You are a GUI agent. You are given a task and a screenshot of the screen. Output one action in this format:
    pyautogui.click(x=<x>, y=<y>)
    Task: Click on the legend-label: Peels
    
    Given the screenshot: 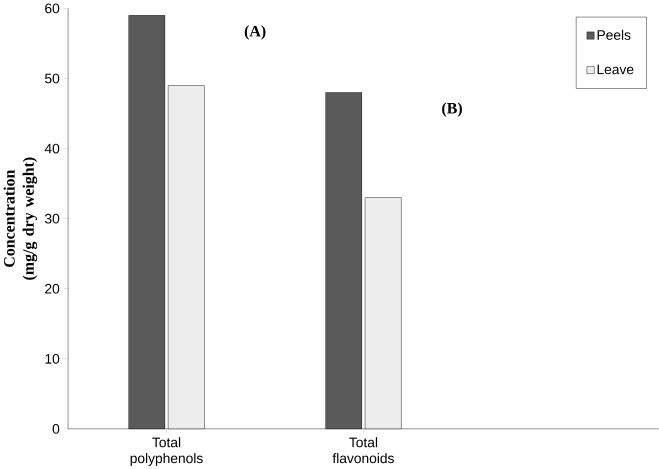 What is the action you would take?
    pyautogui.click(x=614, y=35)
    